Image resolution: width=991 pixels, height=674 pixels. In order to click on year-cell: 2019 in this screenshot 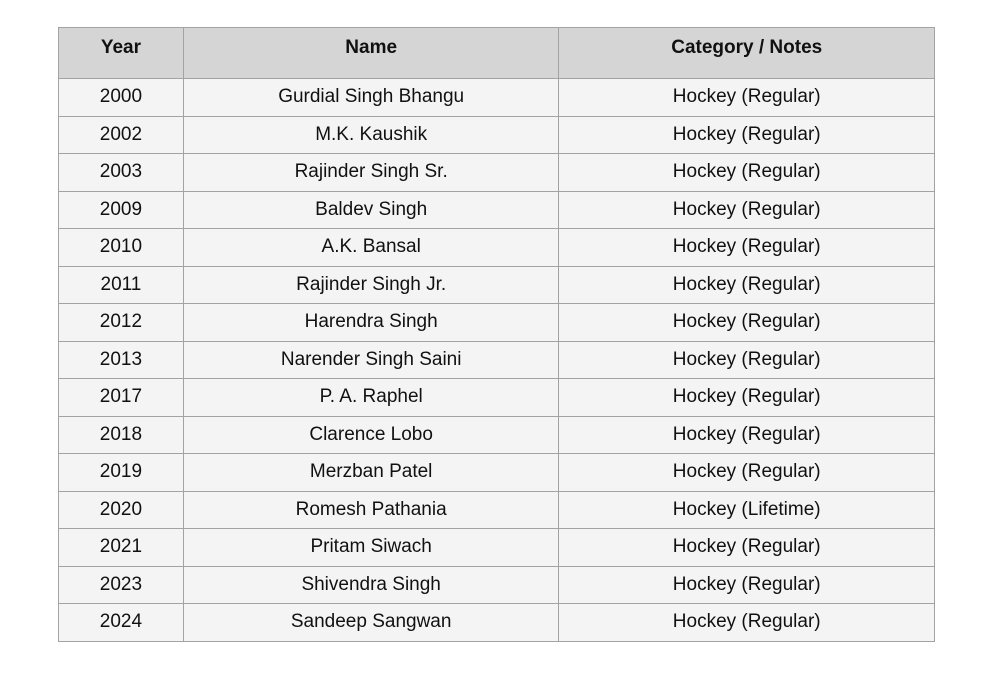, I will do `click(121, 472)`.